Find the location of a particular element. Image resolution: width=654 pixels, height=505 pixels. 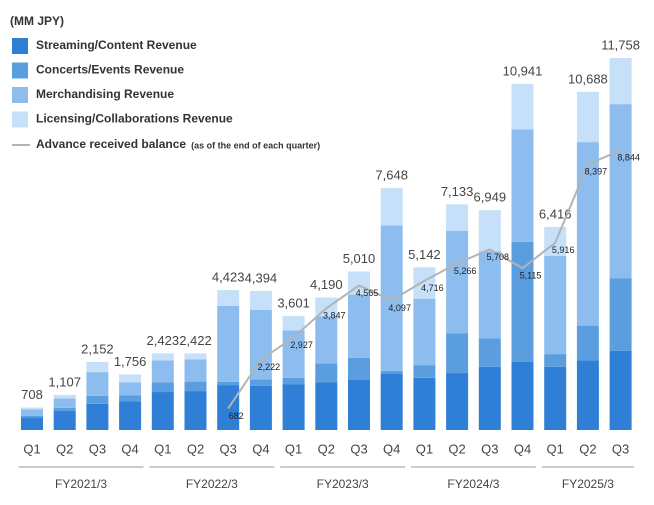

legend-label: Streaming/Content Revenue is located at coordinates (116, 45).